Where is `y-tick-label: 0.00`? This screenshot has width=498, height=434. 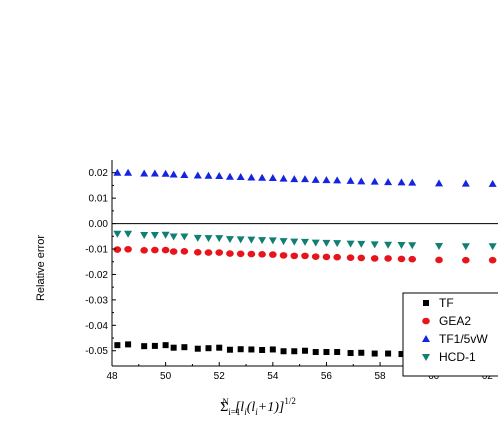 y-tick-label: 0.00 is located at coordinates (99, 224).